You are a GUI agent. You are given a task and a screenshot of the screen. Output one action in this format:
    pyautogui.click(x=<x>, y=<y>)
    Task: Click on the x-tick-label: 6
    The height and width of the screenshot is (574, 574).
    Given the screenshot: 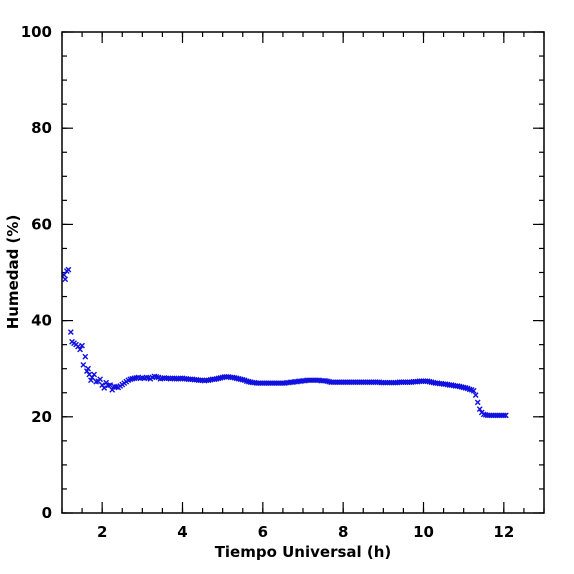 What is the action you would take?
    pyautogui.click(x=263, y=532)
    